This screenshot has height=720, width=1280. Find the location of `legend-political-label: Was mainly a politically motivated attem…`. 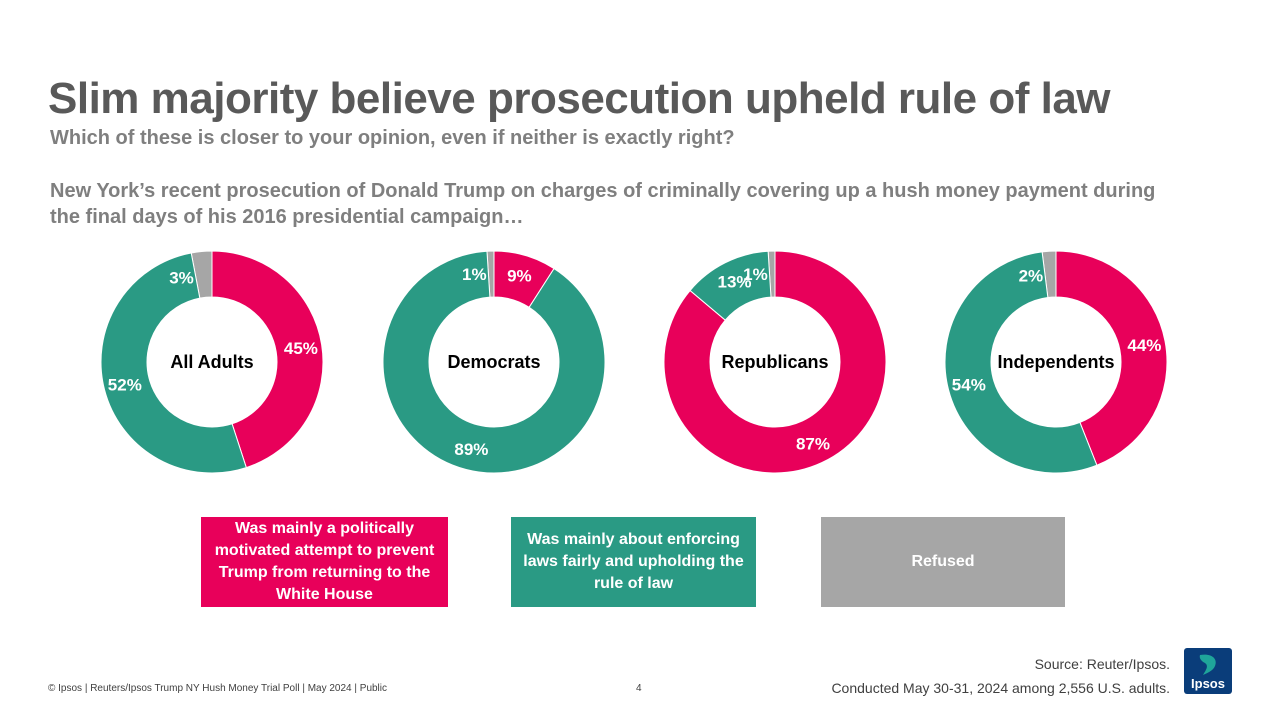

legend-political-label: Was mainly a politically motivated attem… is located at coordinates (324, 561).